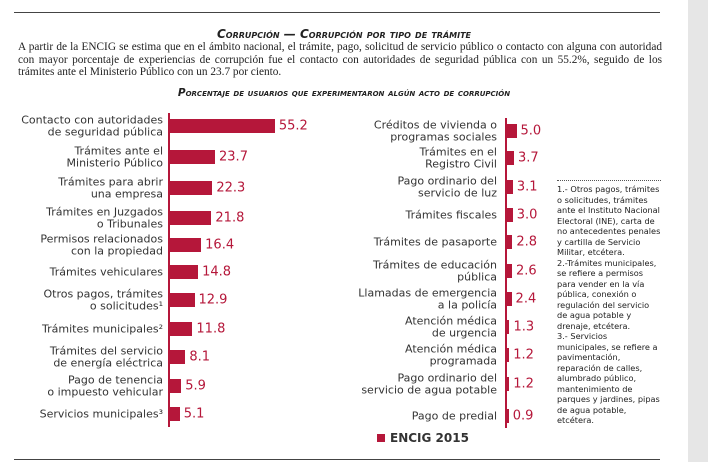 This screenshot has height=462, width=708. What do you see at coordinates (528, 158) in the screenshot?
I see `value-label: 3.7` at bounding box center [528, 158].